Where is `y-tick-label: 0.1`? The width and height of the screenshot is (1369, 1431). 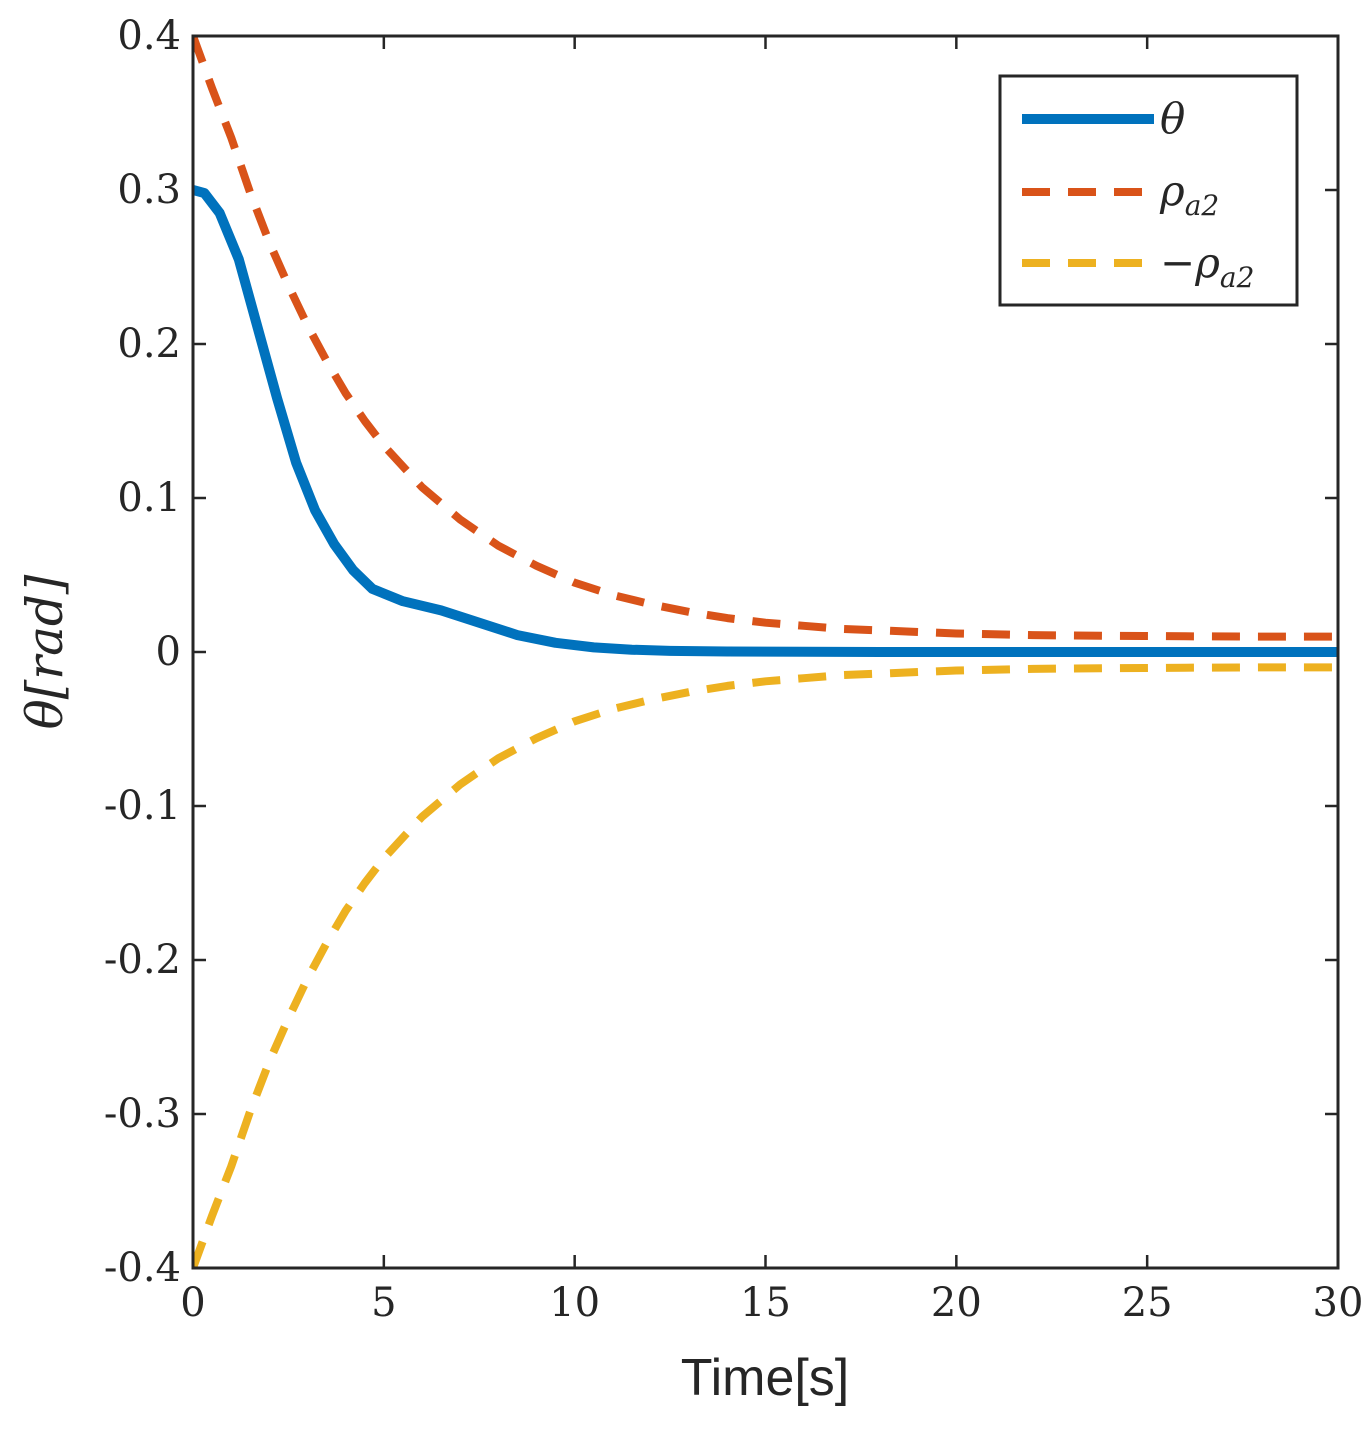
y-tick-label: 0.1 is located at coordinates (149, 498).